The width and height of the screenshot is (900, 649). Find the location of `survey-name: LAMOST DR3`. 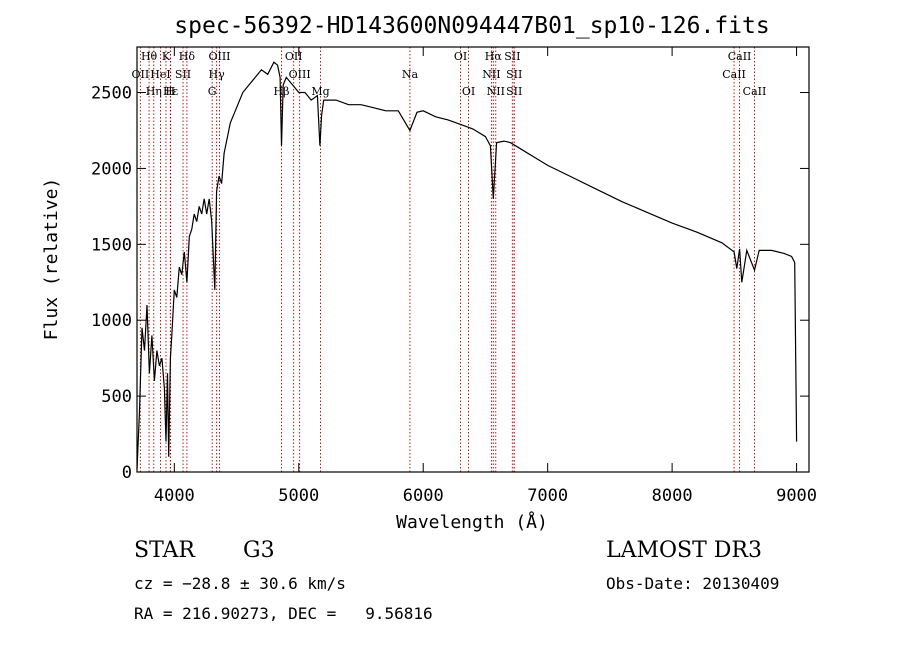

survey-name: LAMOST DR3 is located at coordinates (684, 550).